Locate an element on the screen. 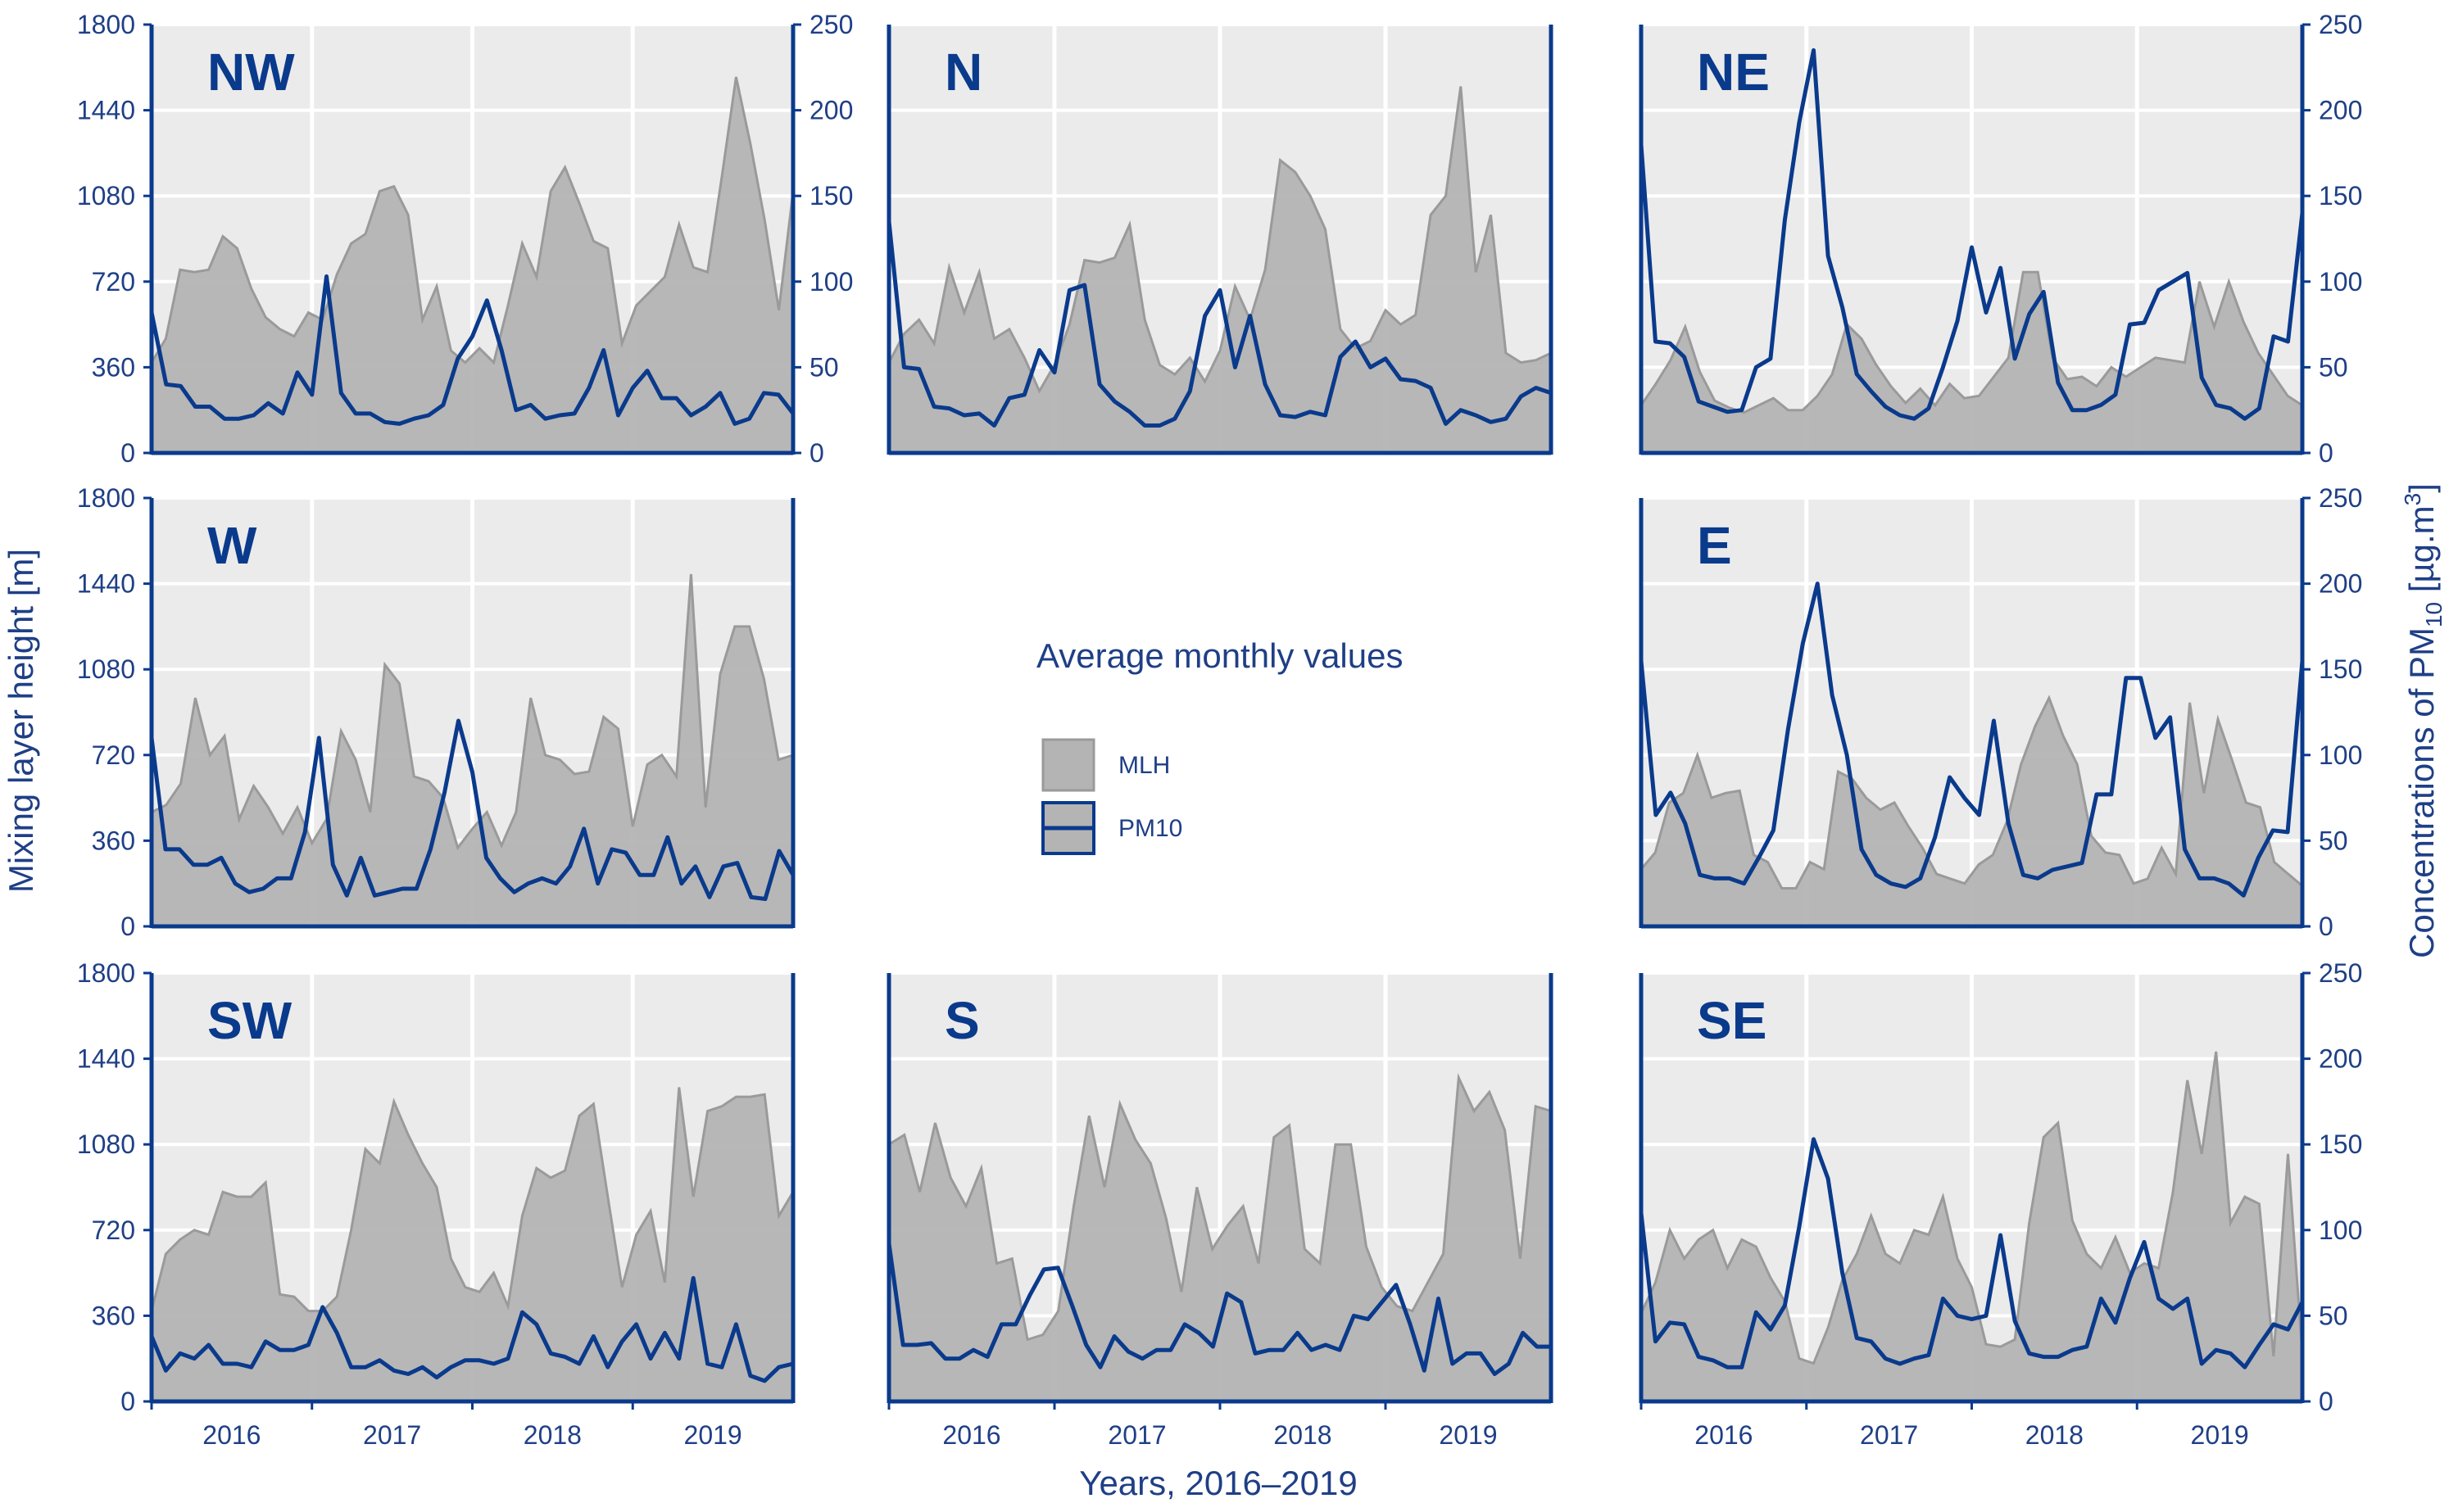  legend: Average monthly values MLH PM10 is located at coordinates (1219, 745).